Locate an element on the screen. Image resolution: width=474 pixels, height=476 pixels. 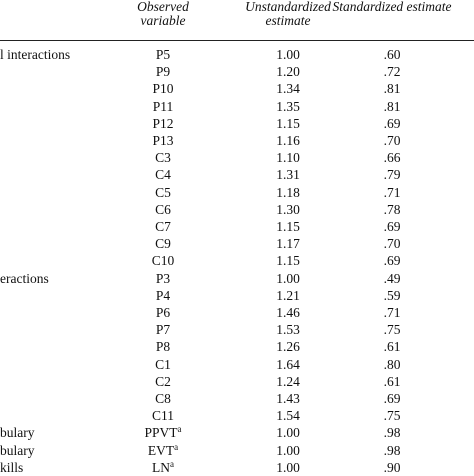
observed-variable: P10 is located at coordinates (163, 89).